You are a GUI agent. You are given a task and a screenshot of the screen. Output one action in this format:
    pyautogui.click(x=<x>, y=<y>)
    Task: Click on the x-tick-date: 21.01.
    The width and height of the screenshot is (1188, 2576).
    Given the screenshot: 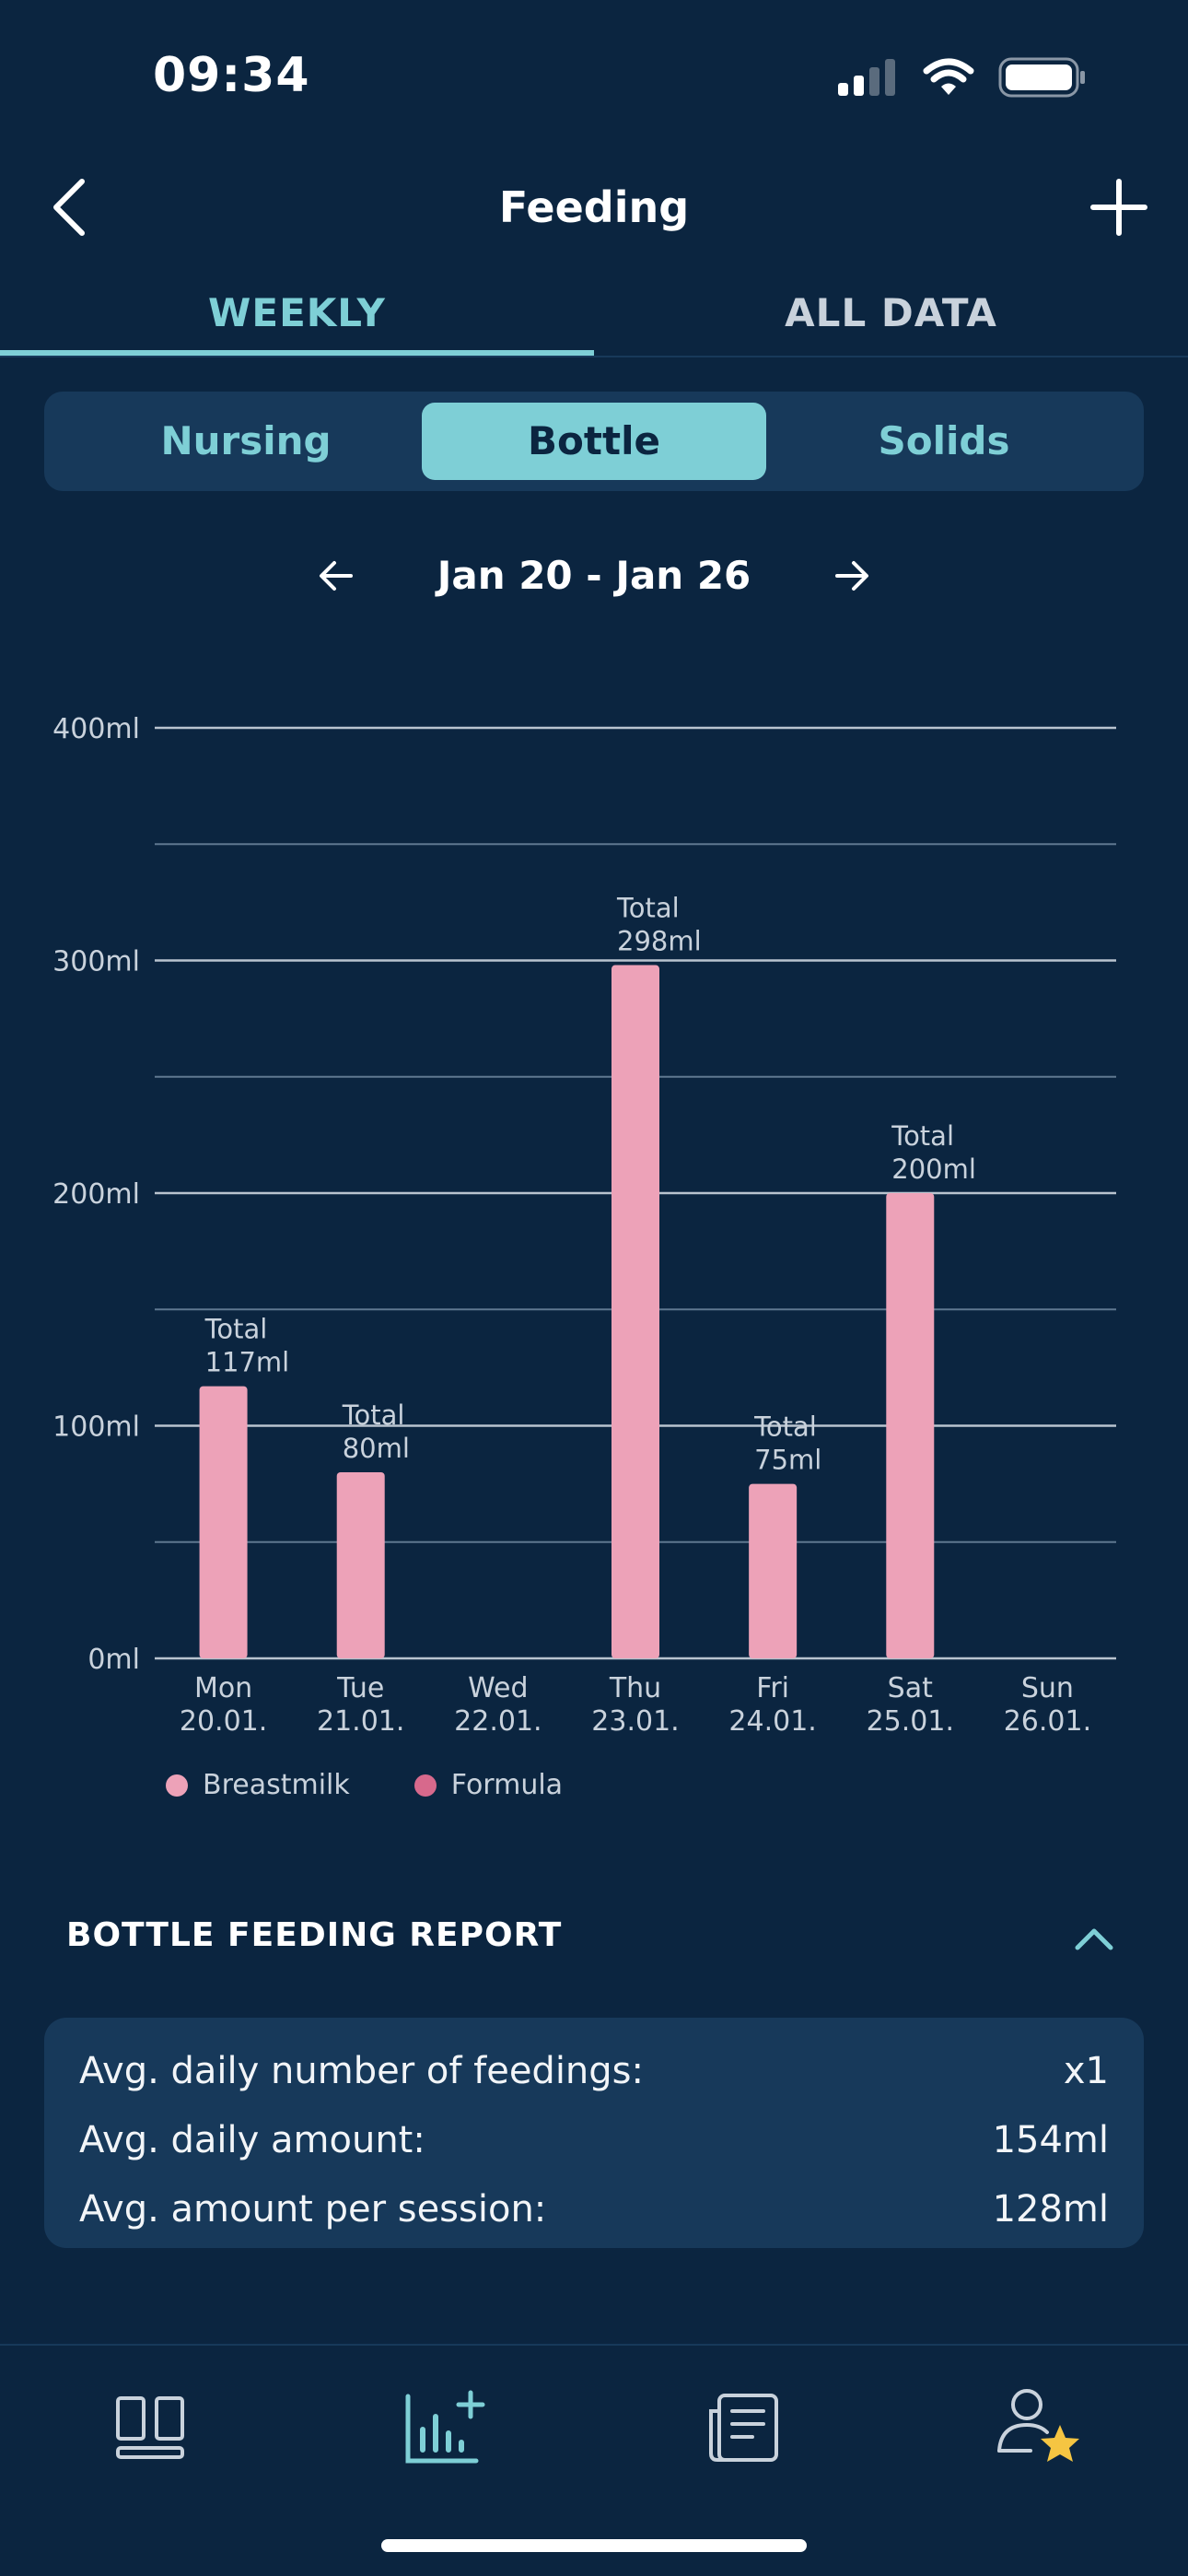 What is the action you would take?
    pyautogui.click(x=360, y=1721)
    